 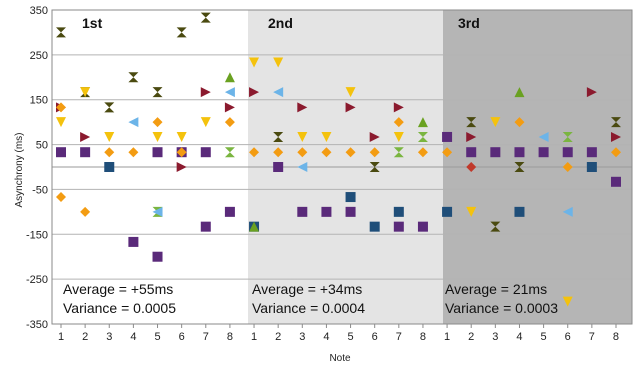 What do you see at coordinates (340, 358) in the screenshot?
I see `x-axis-label: Note` at bounding box center [340, 358].